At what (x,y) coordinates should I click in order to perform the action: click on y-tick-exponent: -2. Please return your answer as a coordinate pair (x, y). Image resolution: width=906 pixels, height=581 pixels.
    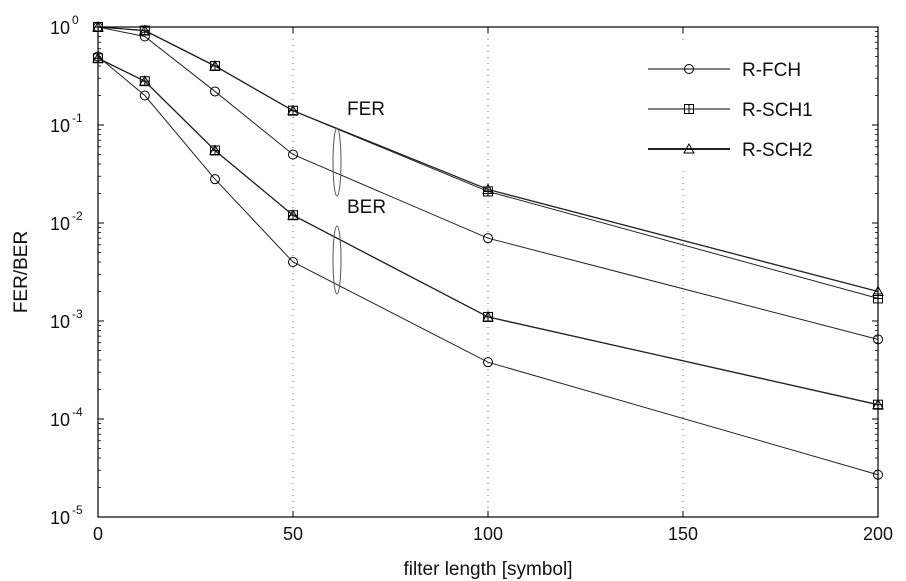
    Looking at the image, I should click on (77, 216).